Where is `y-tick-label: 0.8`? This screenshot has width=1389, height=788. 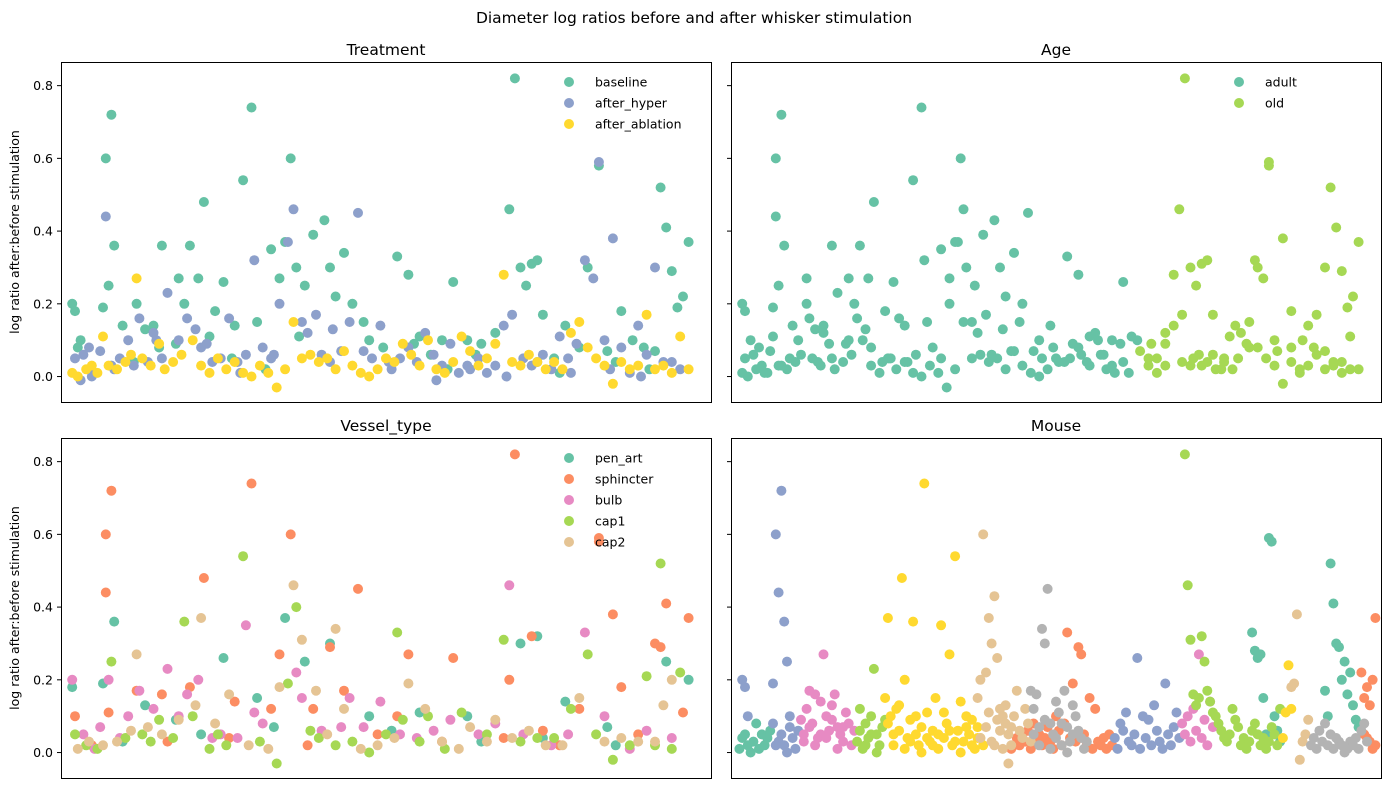
y-tick-label: 0.8 is located at coordinates (43, 85).